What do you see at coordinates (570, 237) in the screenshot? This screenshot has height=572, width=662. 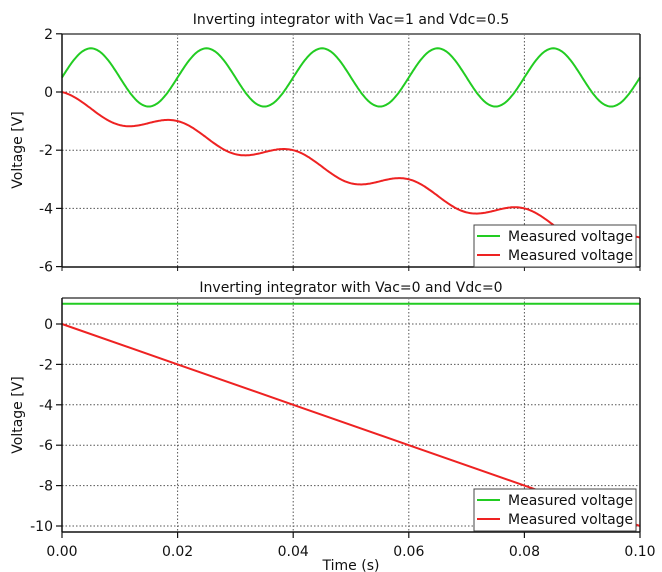 I see `top-legend-label-1: Measured voltage` at bounding box center [570, 237].